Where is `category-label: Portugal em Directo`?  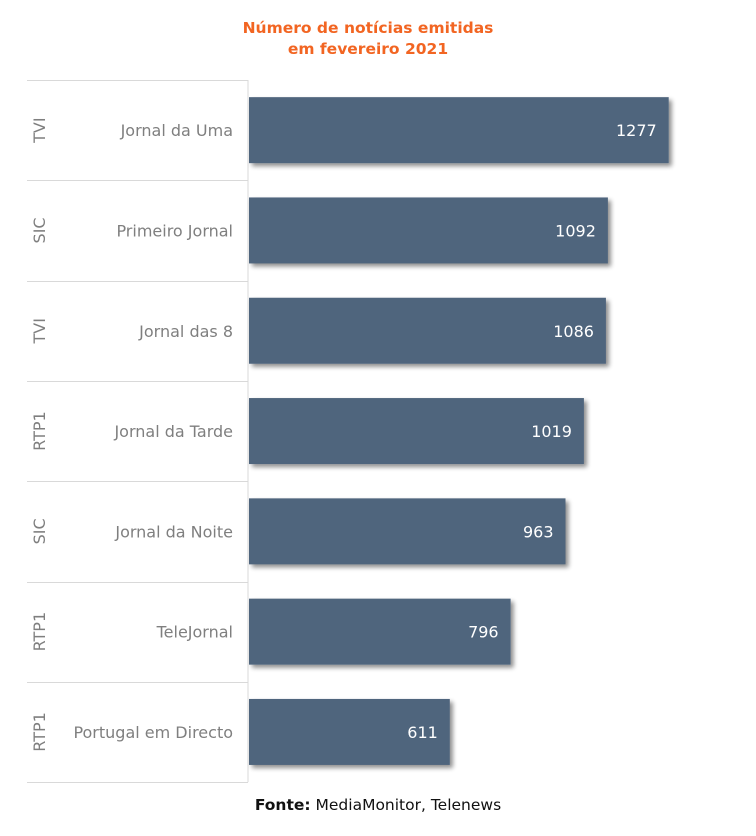
category-label: Portugal em Directo is located at coordinates (153, 732).